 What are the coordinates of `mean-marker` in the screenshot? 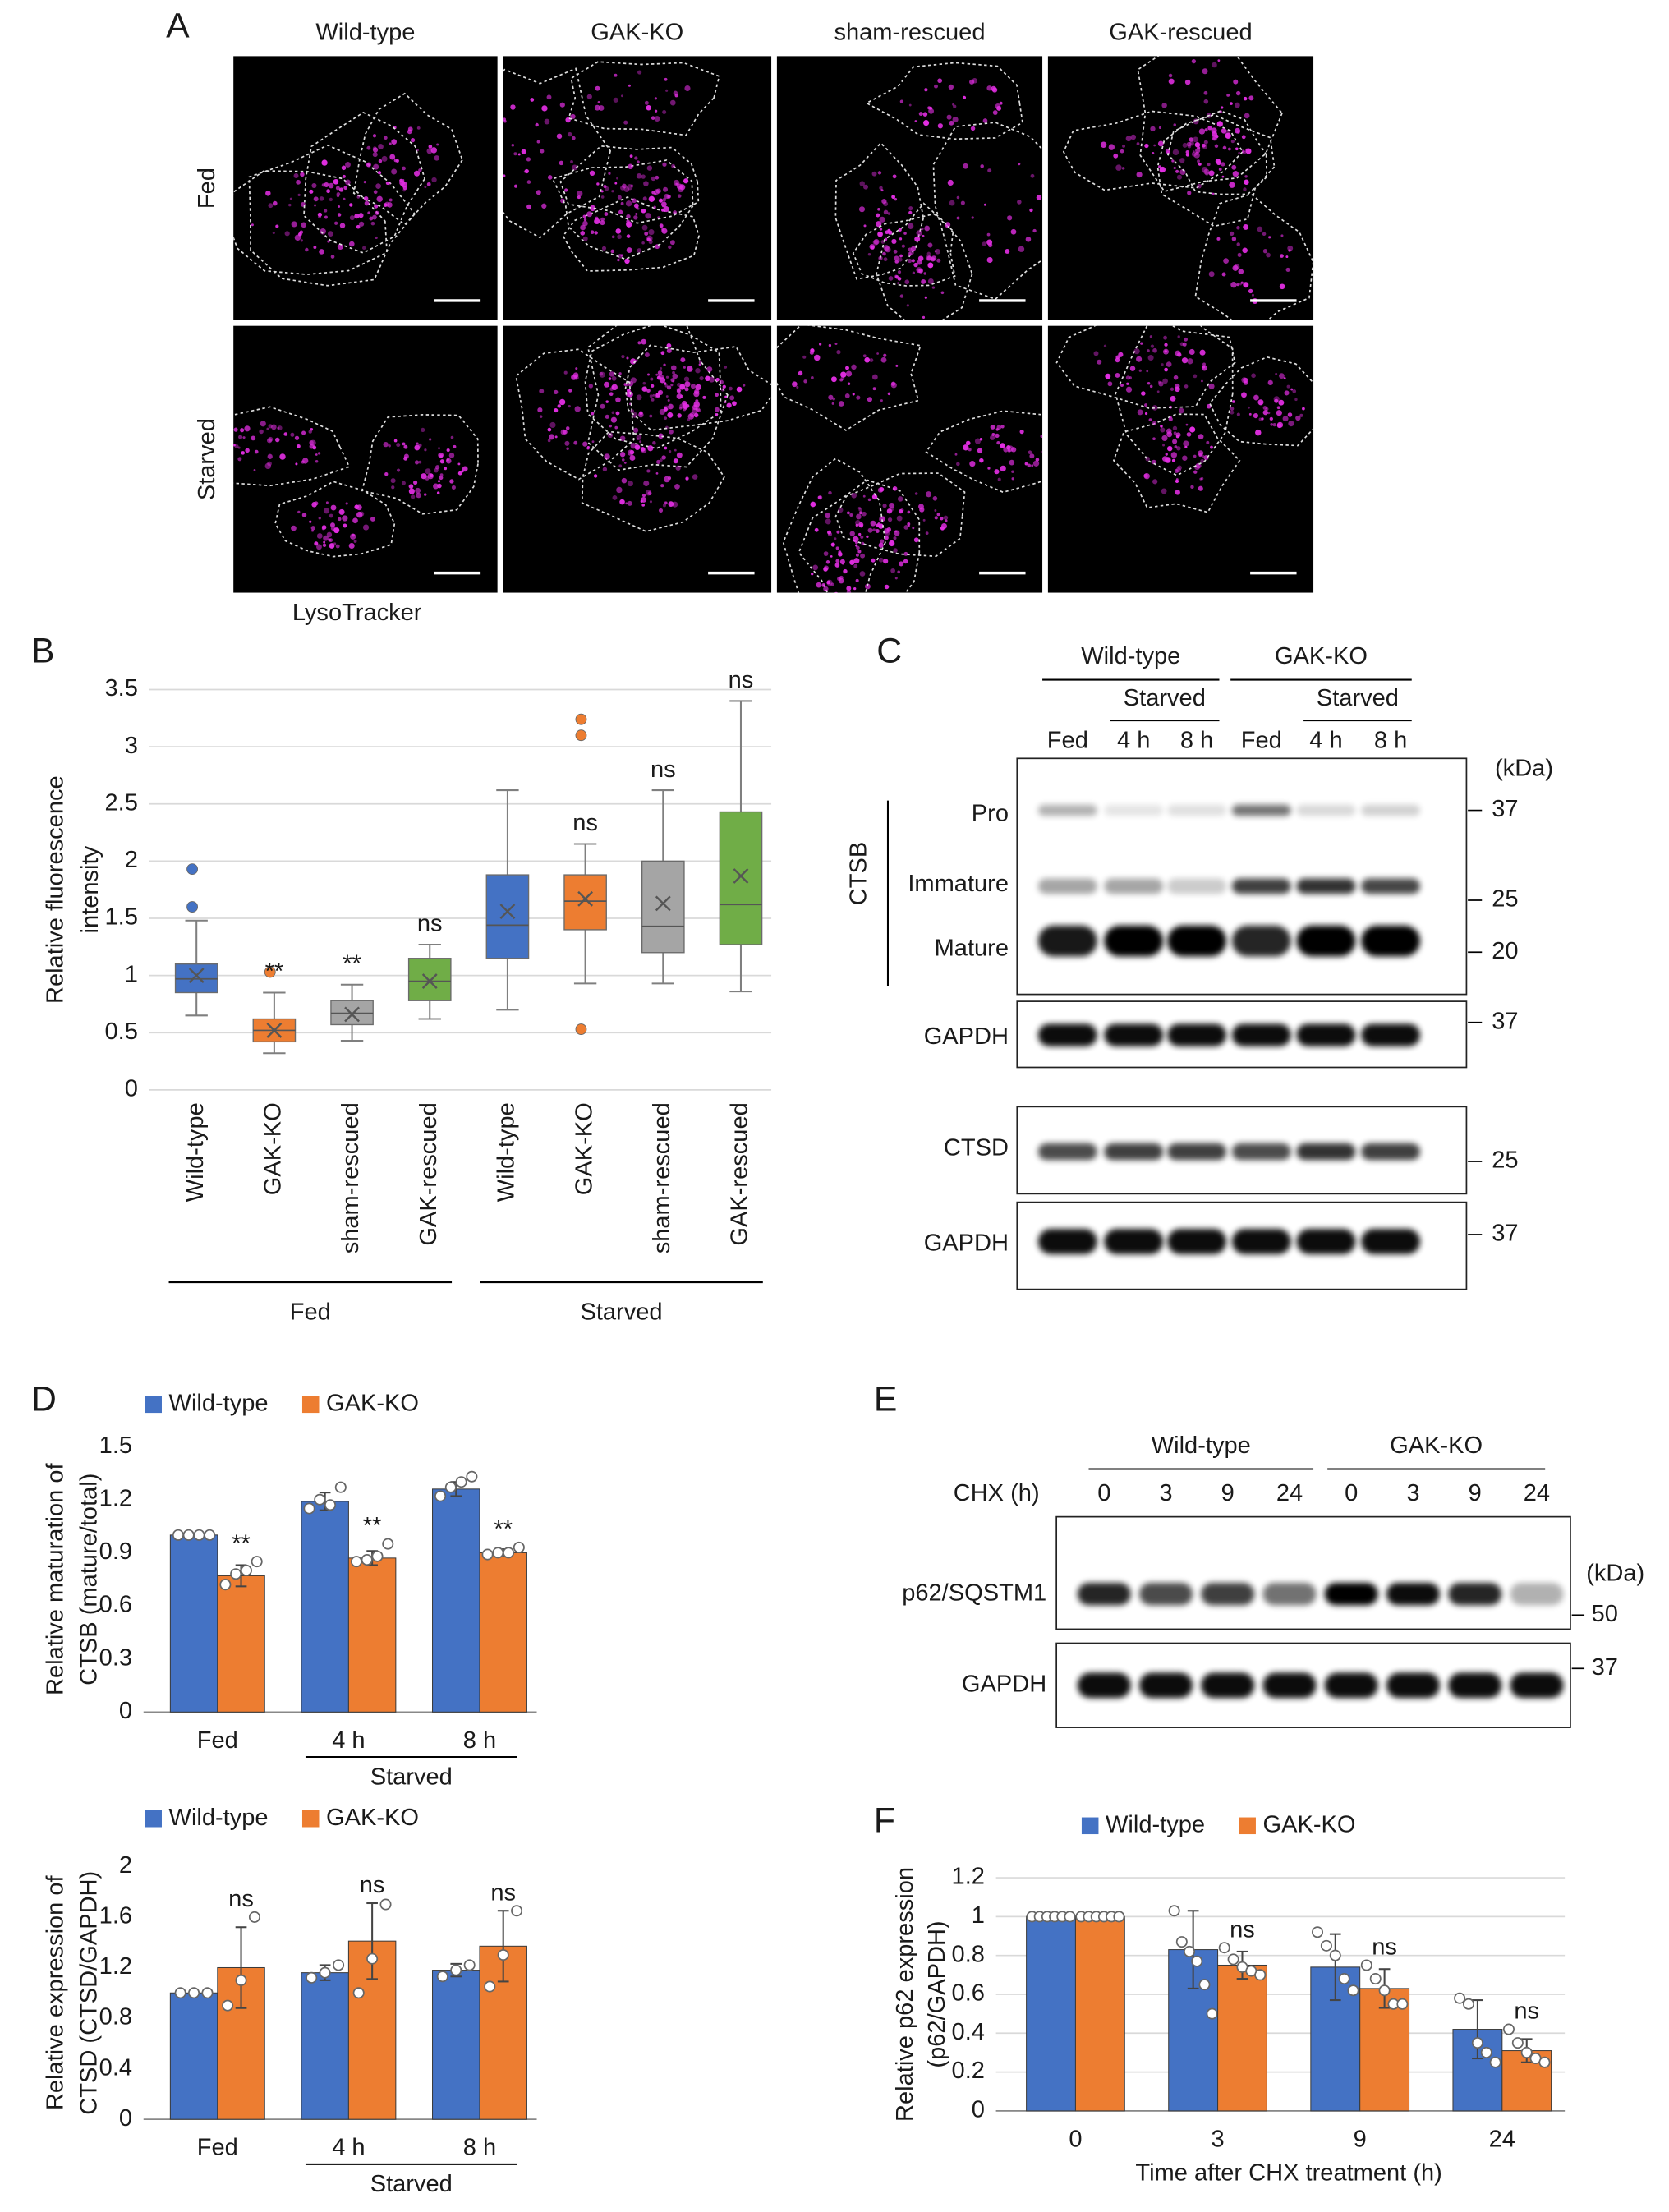 It's located at (196, 976).